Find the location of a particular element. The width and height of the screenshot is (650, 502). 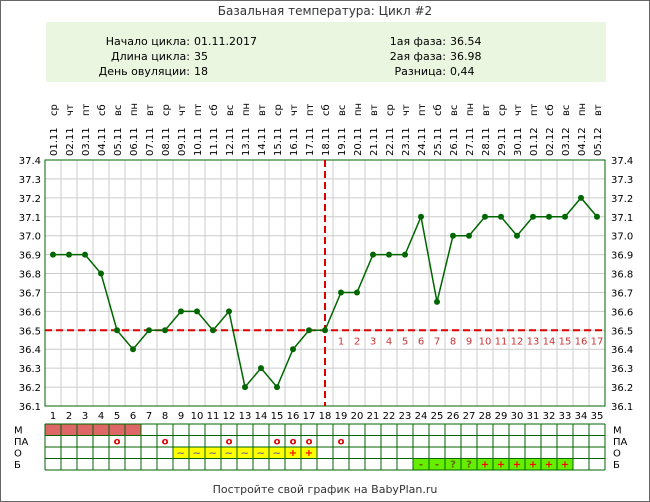

y-tick-left: 36.8 is located at coordinates (30, 275).